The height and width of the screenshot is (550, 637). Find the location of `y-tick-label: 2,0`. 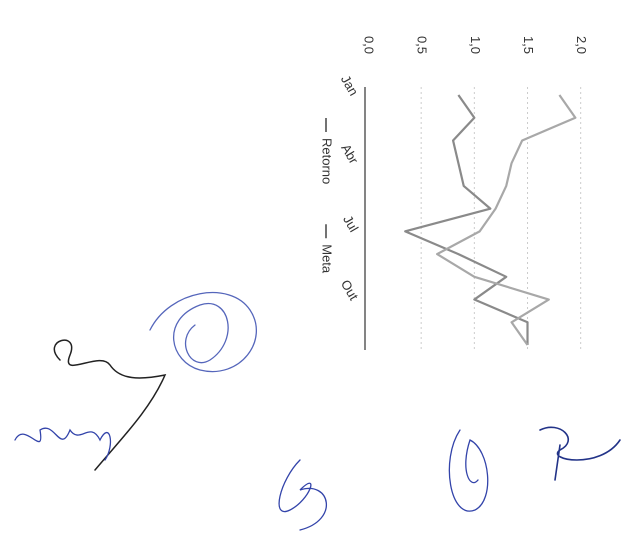

y-tick-label: 2,0 is located at coordinates (581, 45).